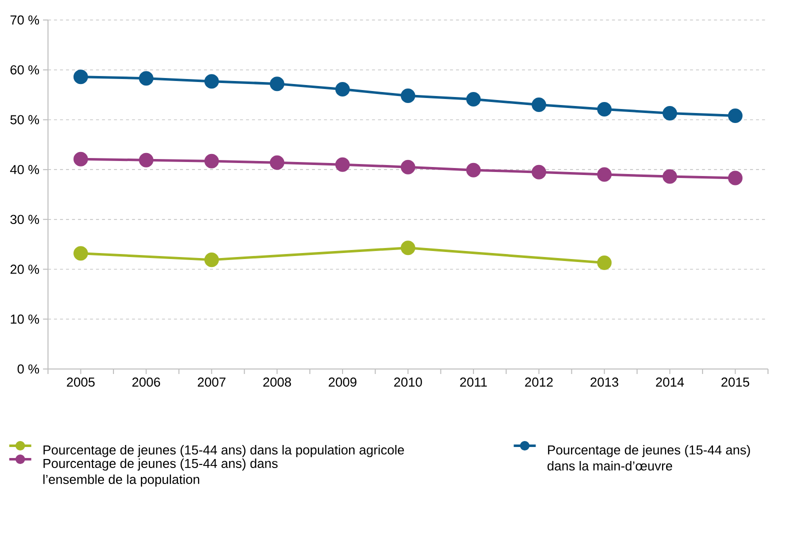  What do you see at coordinates (25, 269) in the screenshot?
I see `y-tick-label: 20 %` at bounding box center [25, 269].